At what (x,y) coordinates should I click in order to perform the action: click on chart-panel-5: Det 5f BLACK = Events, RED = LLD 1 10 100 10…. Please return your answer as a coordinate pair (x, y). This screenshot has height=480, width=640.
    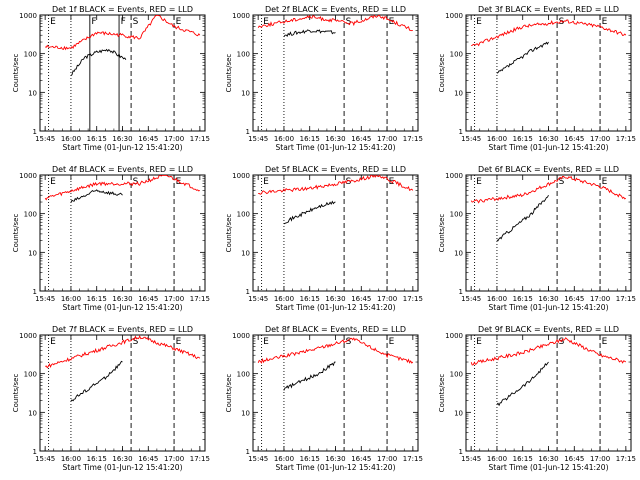
    Looking at the image, I should click on (324, 238).